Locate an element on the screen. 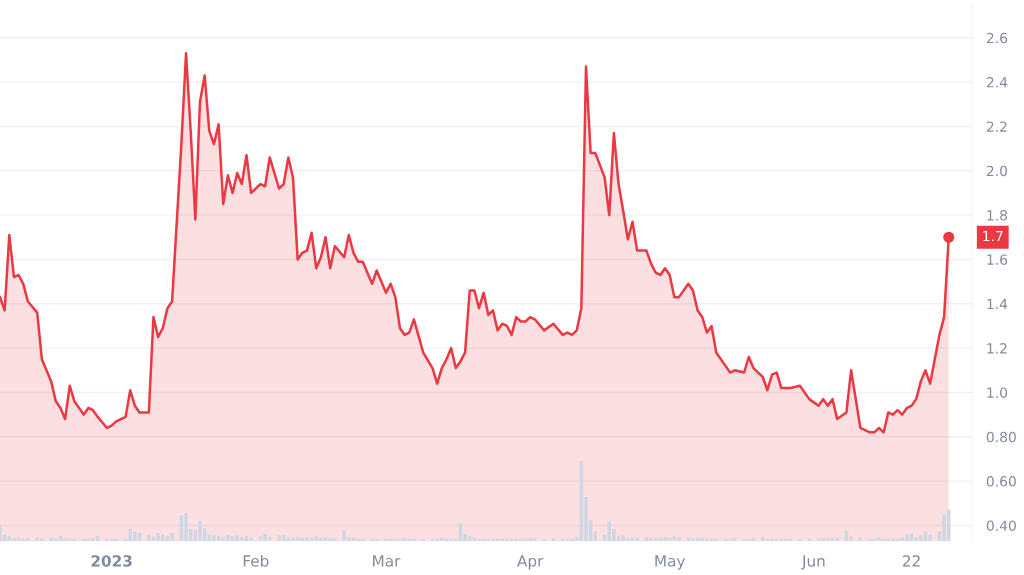  x-tick-label: May is located at coordinates (670, 562).